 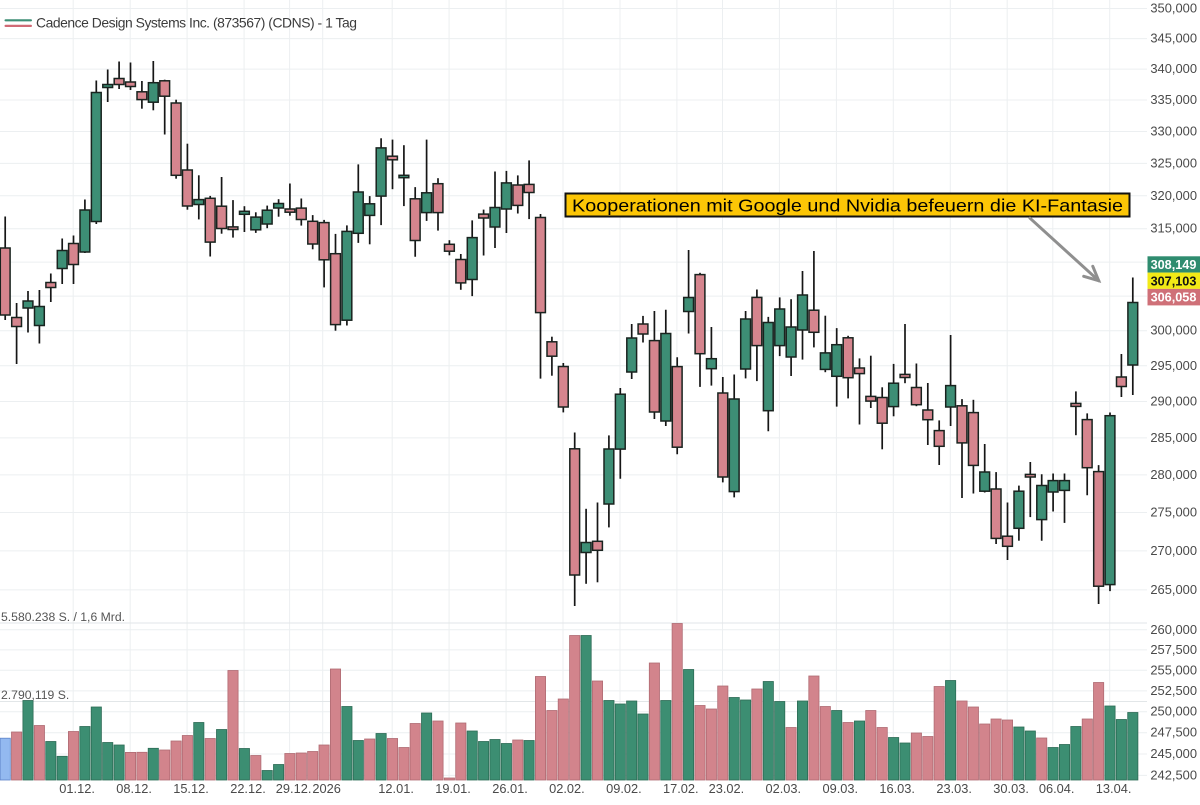 I want to click on svg-text: 23.02., so click(x=727, y=788).